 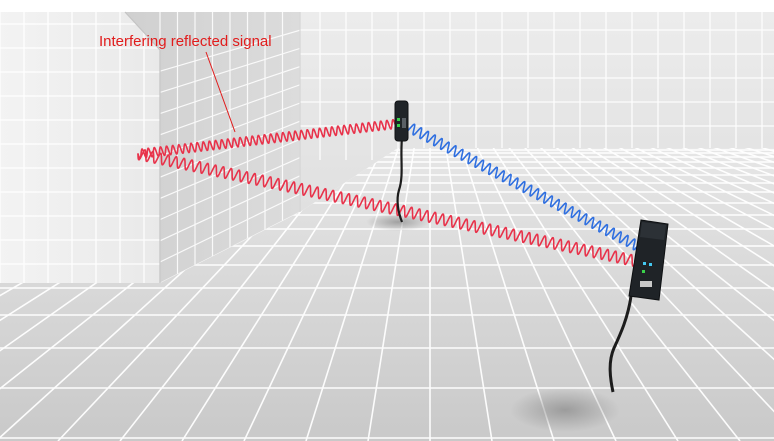 I want to click on receiver-cable, so click(x=620, y=344).